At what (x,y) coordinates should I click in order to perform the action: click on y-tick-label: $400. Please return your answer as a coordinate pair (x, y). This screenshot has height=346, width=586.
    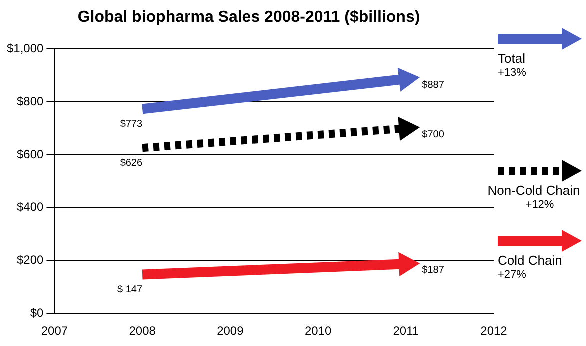
    Looking at the image, I should click on (30, 207).